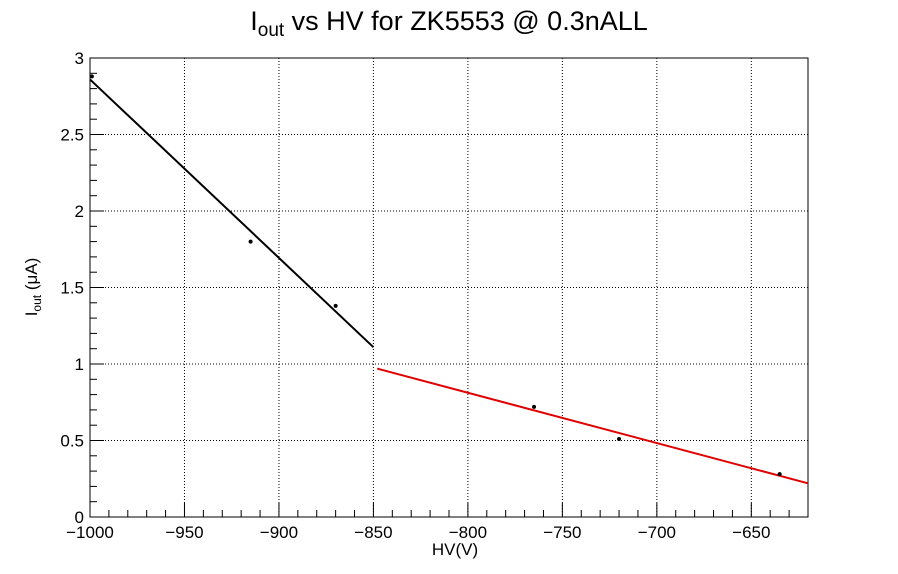 Image resolution: width=898 pixels, height=574 pixels. What do you see at coordinates (184, 532) in the screenshot?
I see `x-tick-label: −950` at bounding box center [184, 532].